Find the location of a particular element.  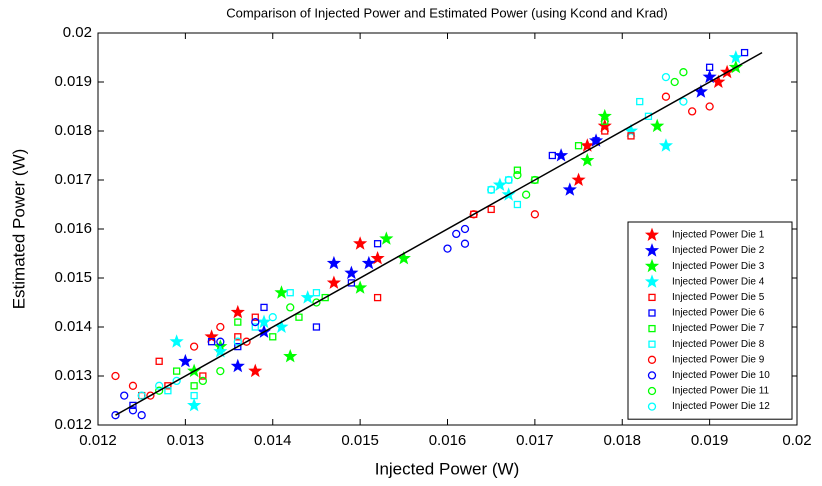

y-tick-label: 0.016 is located at coordinates (73, 228).